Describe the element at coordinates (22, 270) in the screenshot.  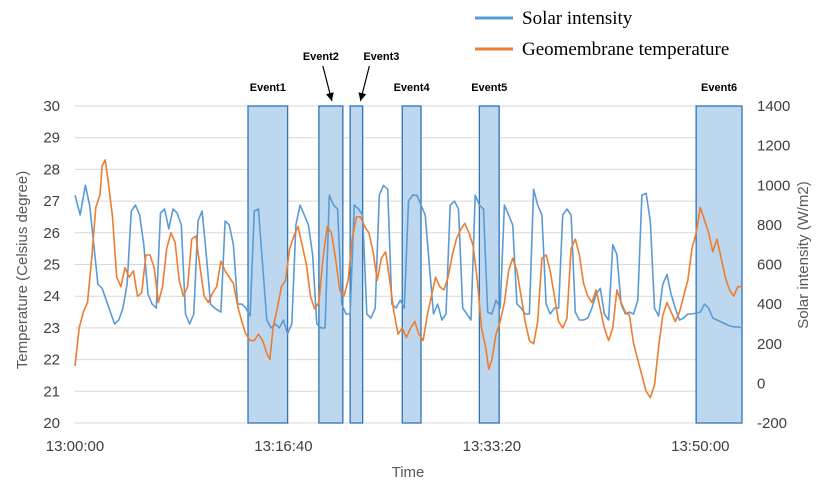
I see `left-axis-title: Temperature (Celsius degree)` at that location.